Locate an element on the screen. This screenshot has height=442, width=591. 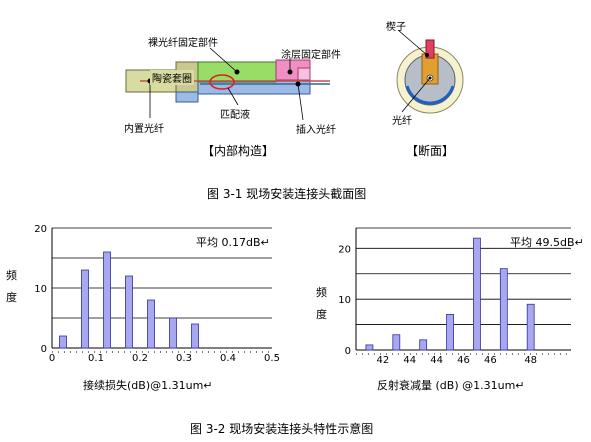
label-fiber-fix: 裸光纤固定部件 is located at coordinates (183, 43).